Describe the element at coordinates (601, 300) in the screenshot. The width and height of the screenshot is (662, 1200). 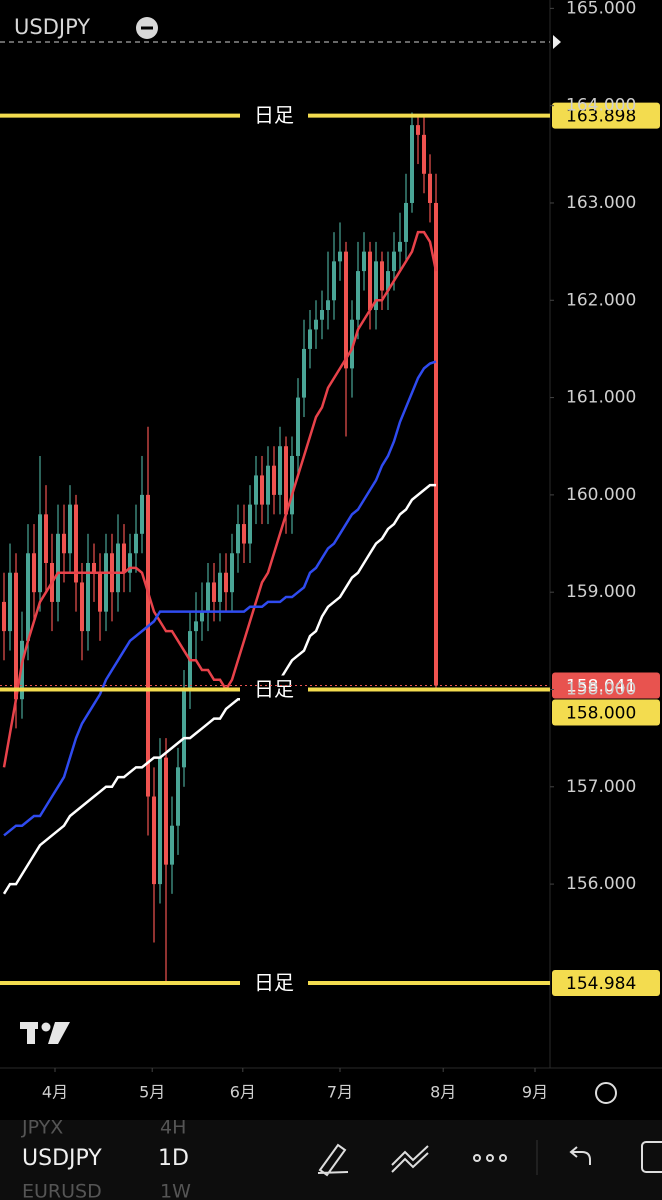
I see `y-tick-label: 162.000` at that location.